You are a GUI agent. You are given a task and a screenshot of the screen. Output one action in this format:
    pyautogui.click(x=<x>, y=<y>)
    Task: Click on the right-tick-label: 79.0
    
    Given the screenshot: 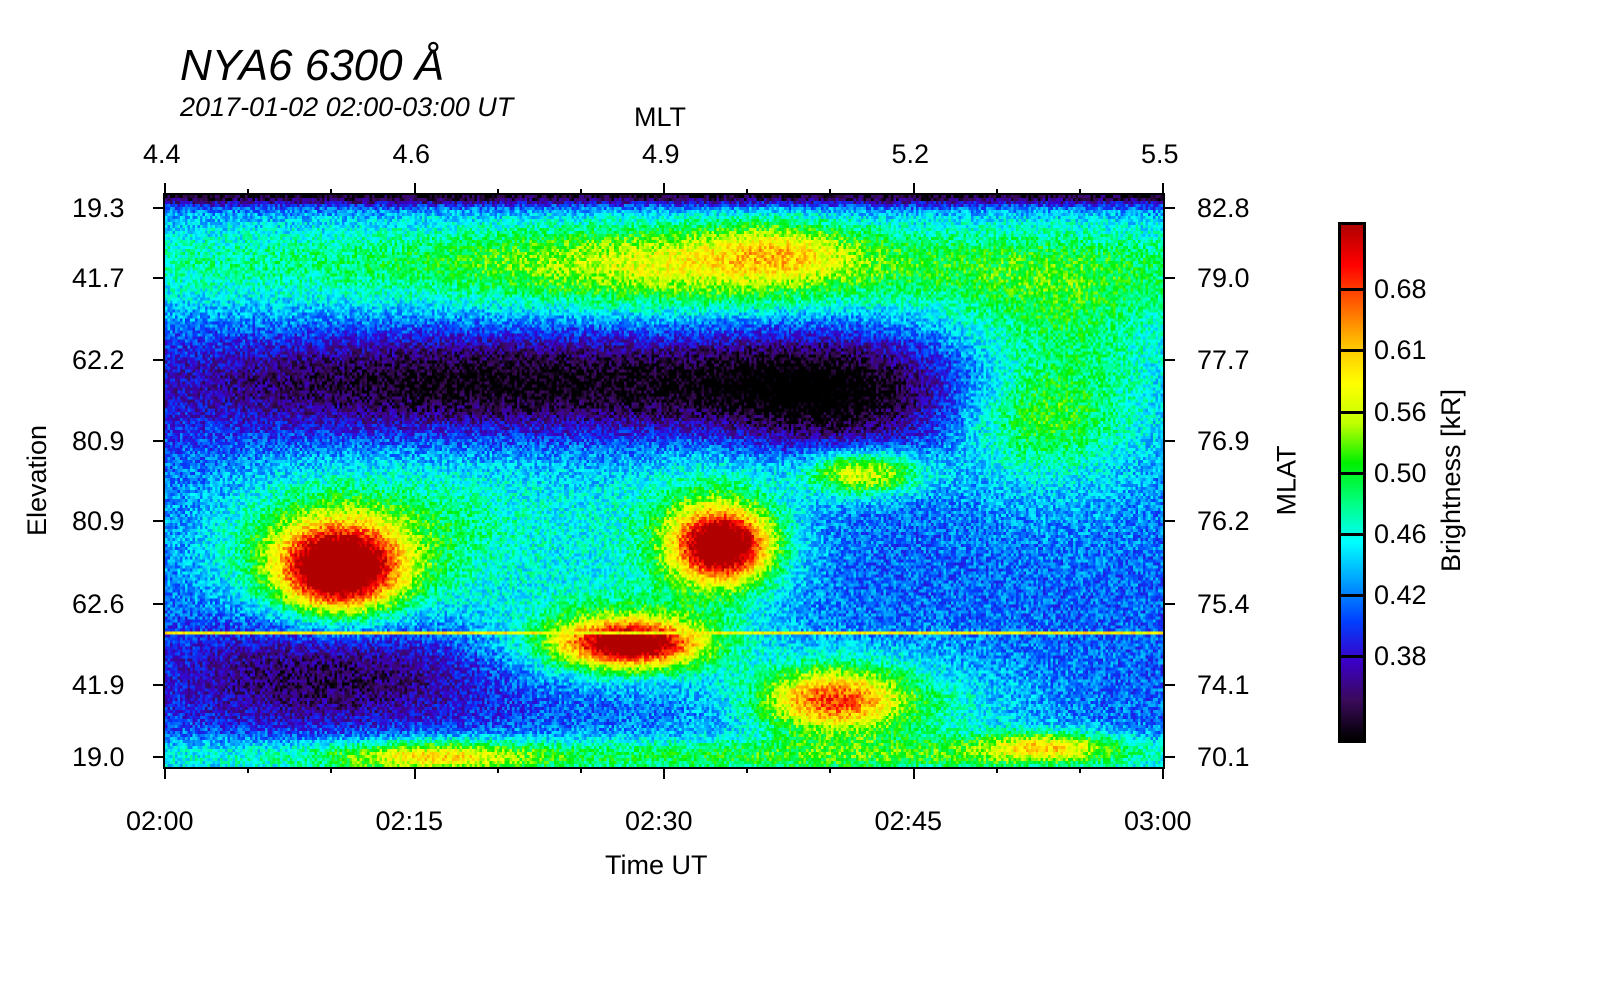 What is the action you would take?
    pyautogui.click(x=1223, y=278)
    